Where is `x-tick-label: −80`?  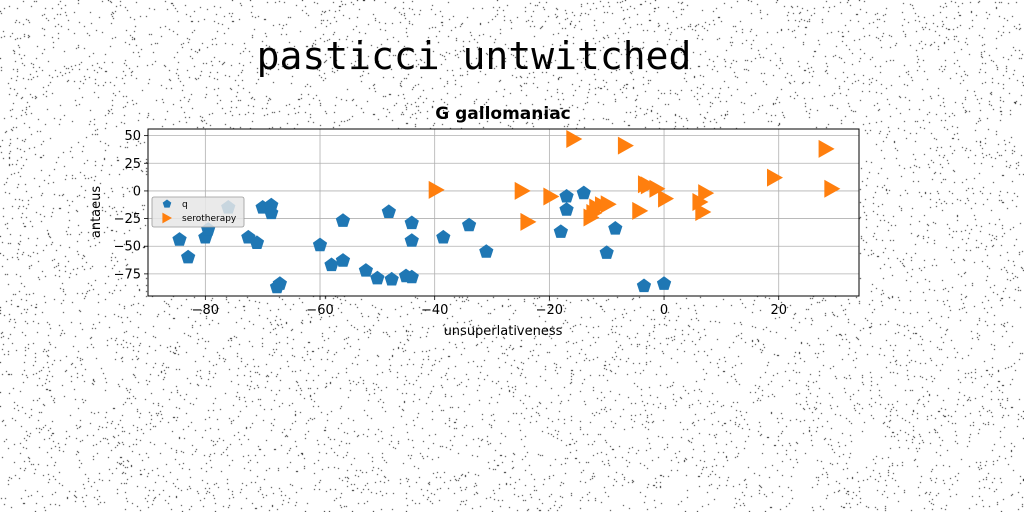
x-tick-label: −80 is located at coordinates (205, 310).